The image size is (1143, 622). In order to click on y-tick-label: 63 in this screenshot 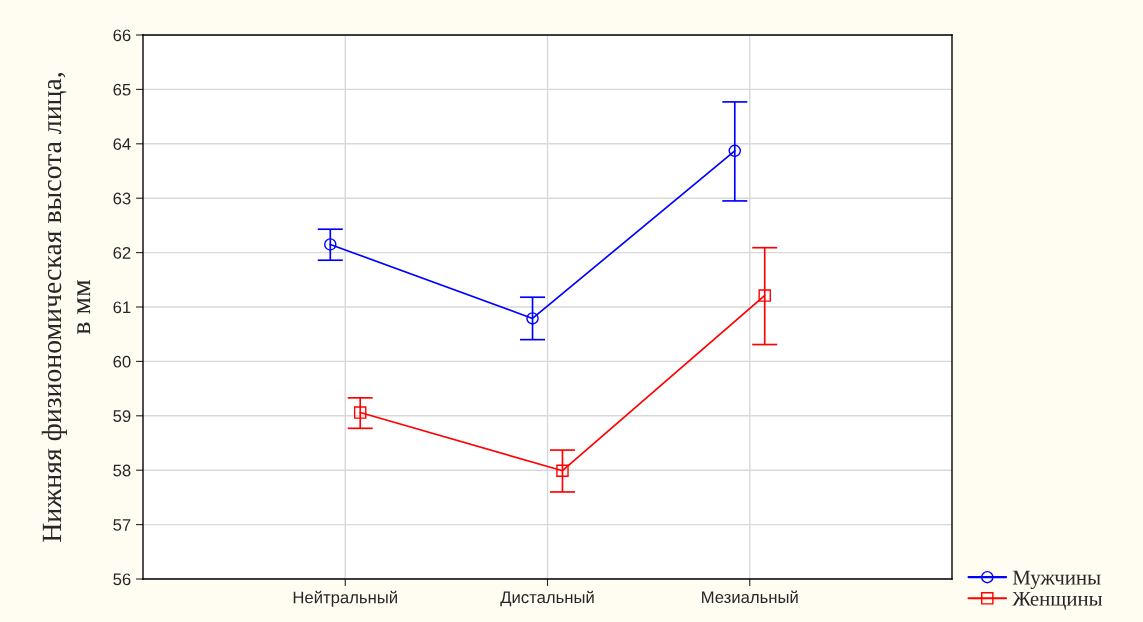, I will do `click(122, 198)`.